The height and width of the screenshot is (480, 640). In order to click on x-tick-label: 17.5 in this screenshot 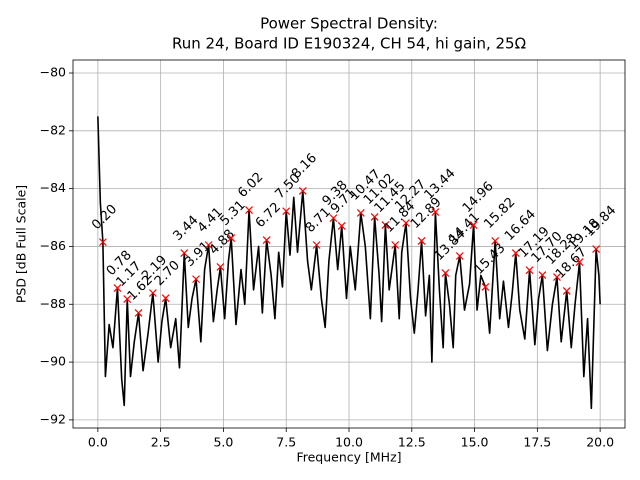, I will do `click(537, 442)`.